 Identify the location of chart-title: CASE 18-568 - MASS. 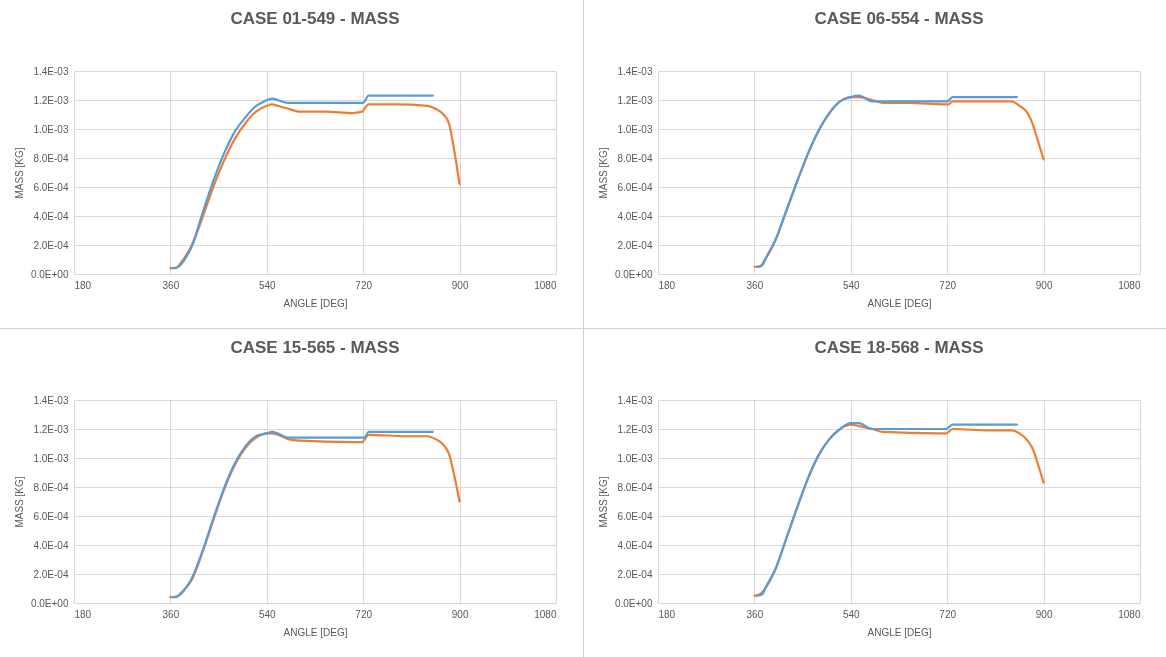
(899, 347).